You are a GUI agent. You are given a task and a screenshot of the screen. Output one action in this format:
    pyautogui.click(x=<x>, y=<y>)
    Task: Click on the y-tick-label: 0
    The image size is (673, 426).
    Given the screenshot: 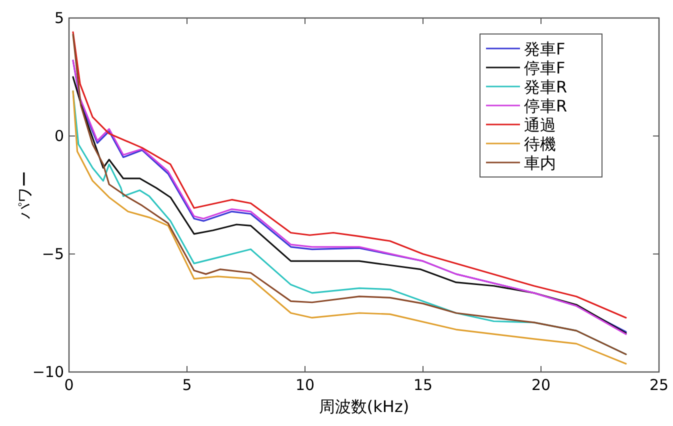 What is the action you would take?
    pyautogui.click(x=59, y=136)
    